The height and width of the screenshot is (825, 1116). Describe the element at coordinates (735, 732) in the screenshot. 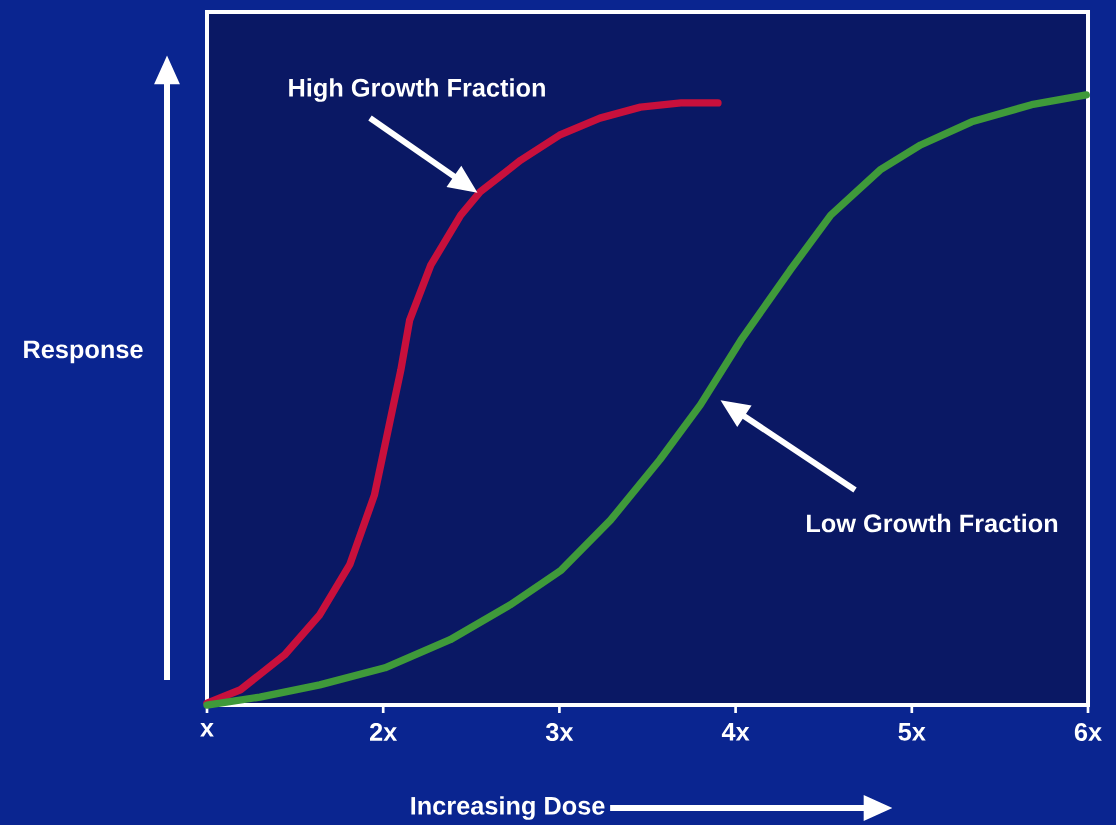

I see `x-tick-label: 4x` at that location.